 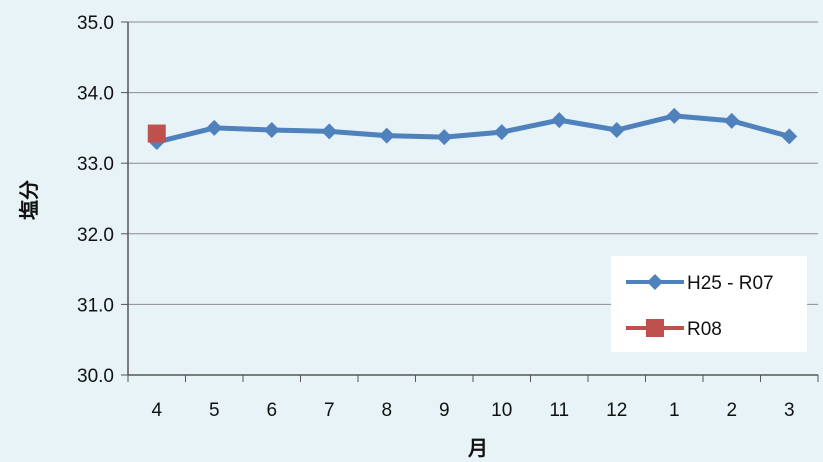 I want to click on y-tick-label: 32.0, so click(x=95, y=235).